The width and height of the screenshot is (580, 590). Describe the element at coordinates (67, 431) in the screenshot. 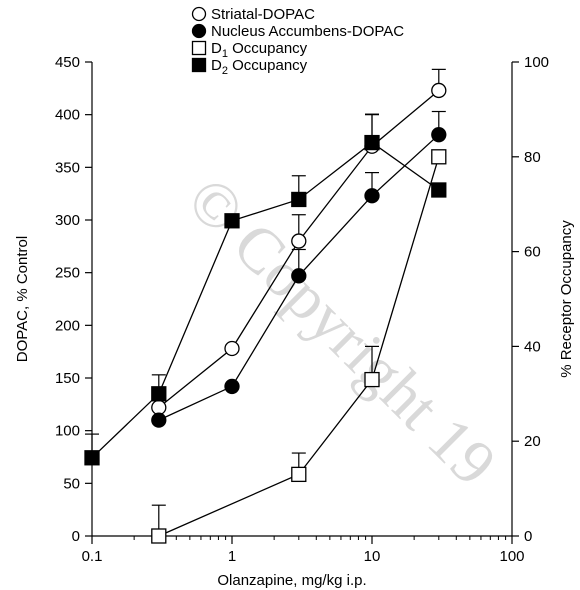

I see `left-y-tick-label: 100` at that location.